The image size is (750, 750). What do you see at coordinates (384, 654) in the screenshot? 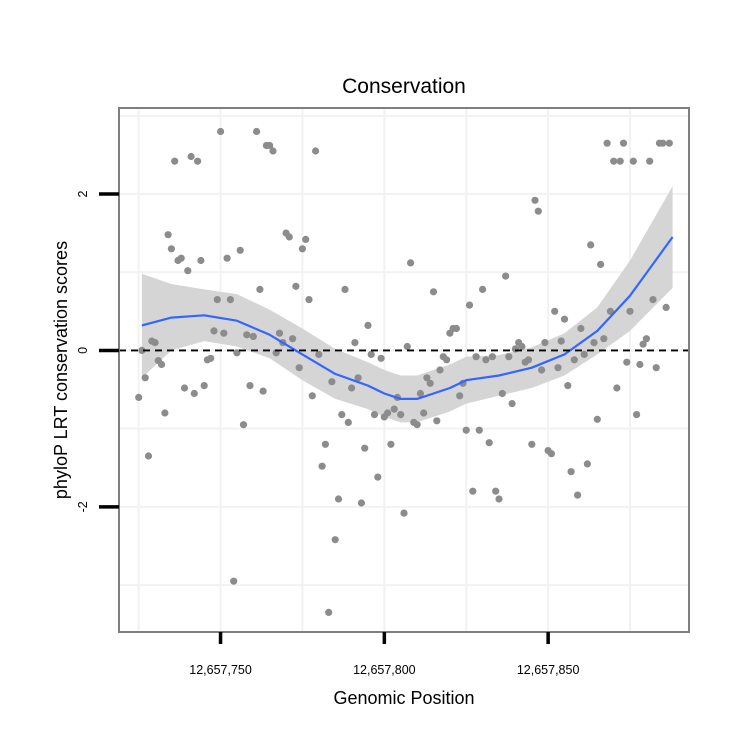
I see `x-axis-ticks: 12,657,750 12,657,800 12,657,850` at bounding box center [384, 654].